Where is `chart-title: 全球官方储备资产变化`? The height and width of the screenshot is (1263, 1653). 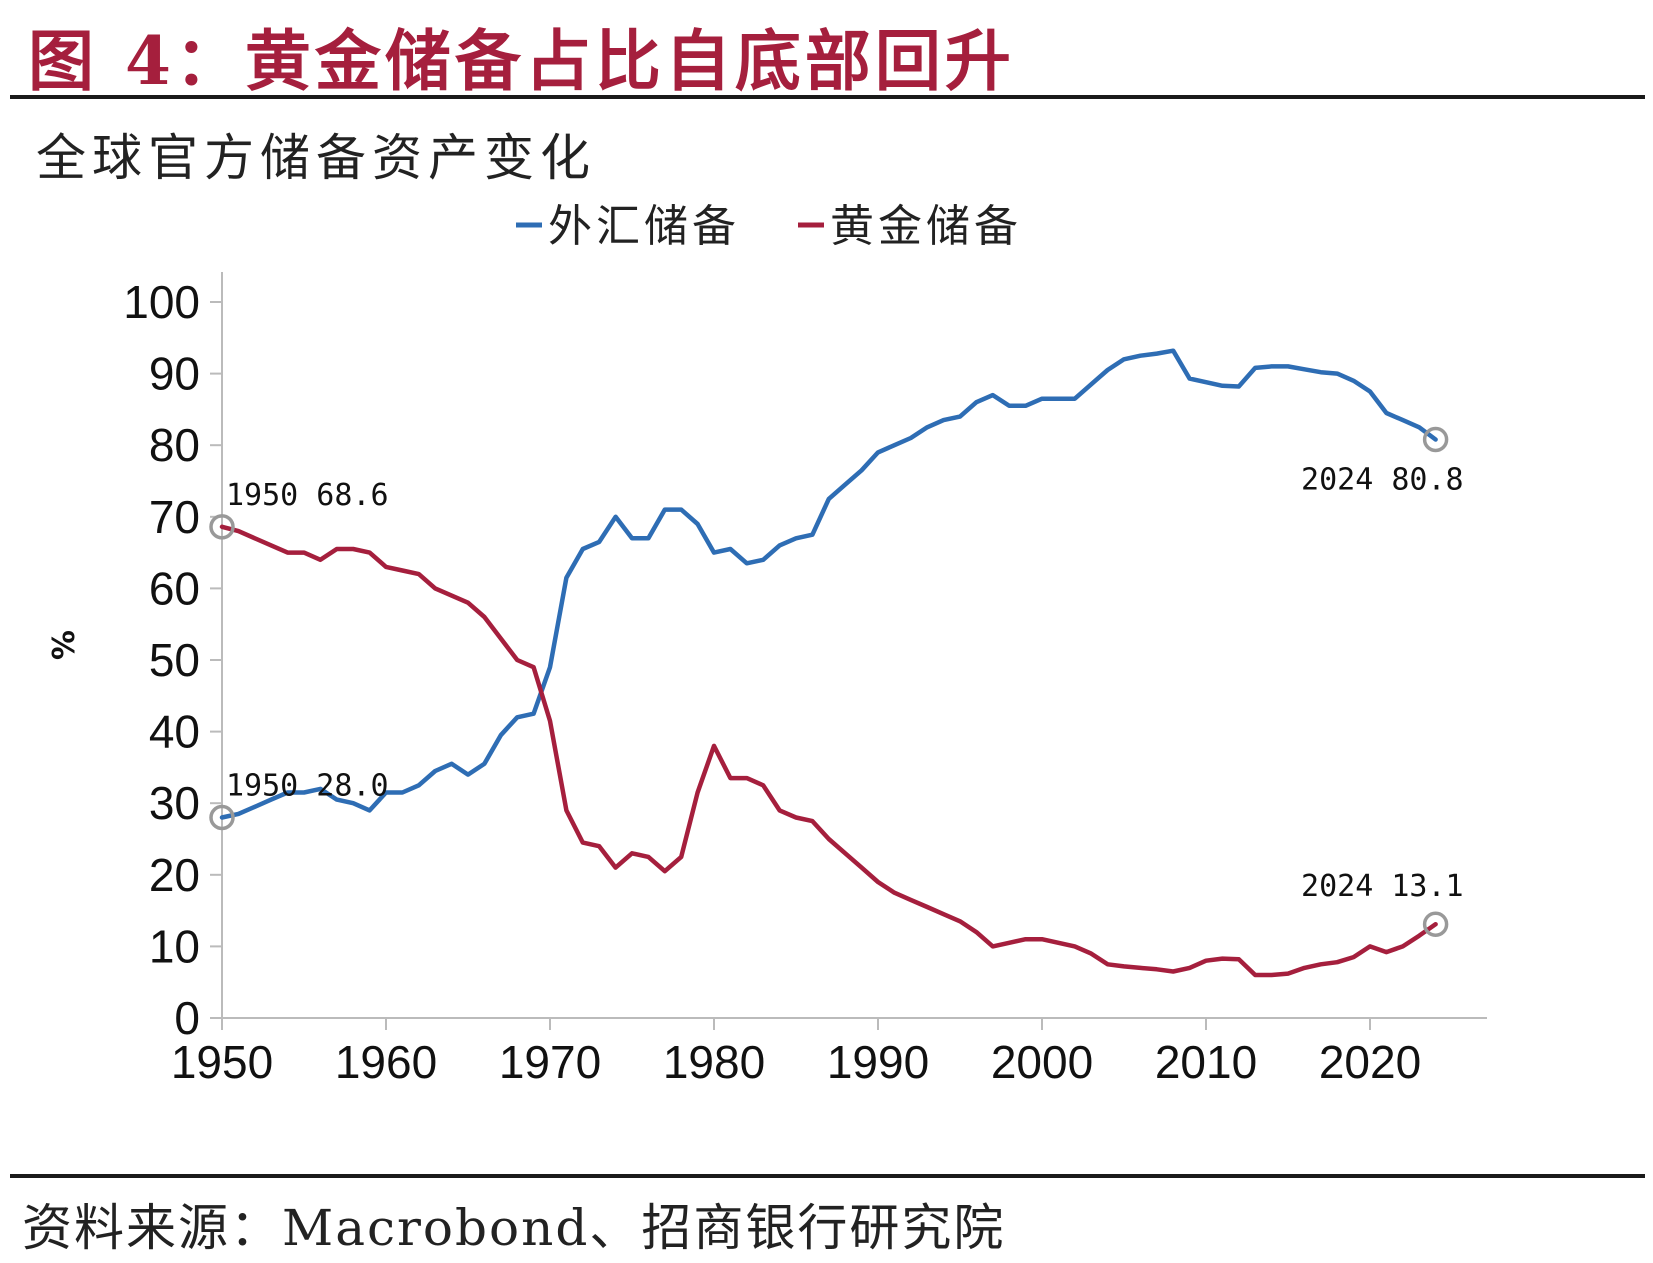
chart-title: 全球官方储备资产变化 is located at coordinates (316, 158).